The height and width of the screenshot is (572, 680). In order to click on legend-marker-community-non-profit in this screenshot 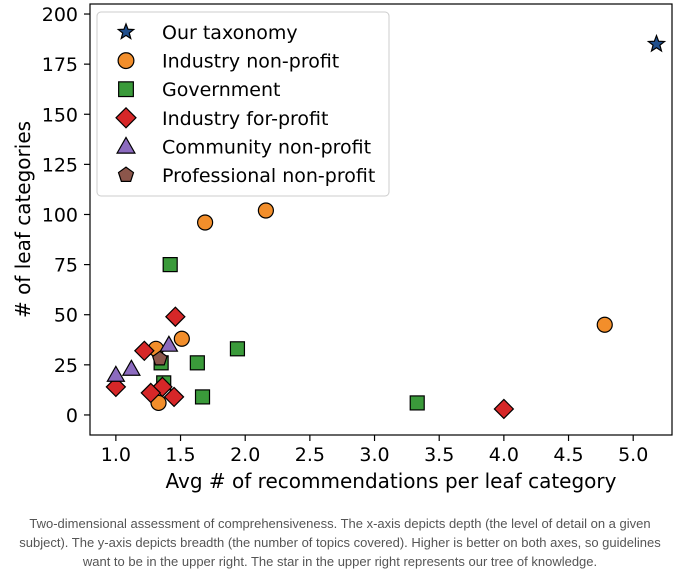, I will do `click(126, 145)`.